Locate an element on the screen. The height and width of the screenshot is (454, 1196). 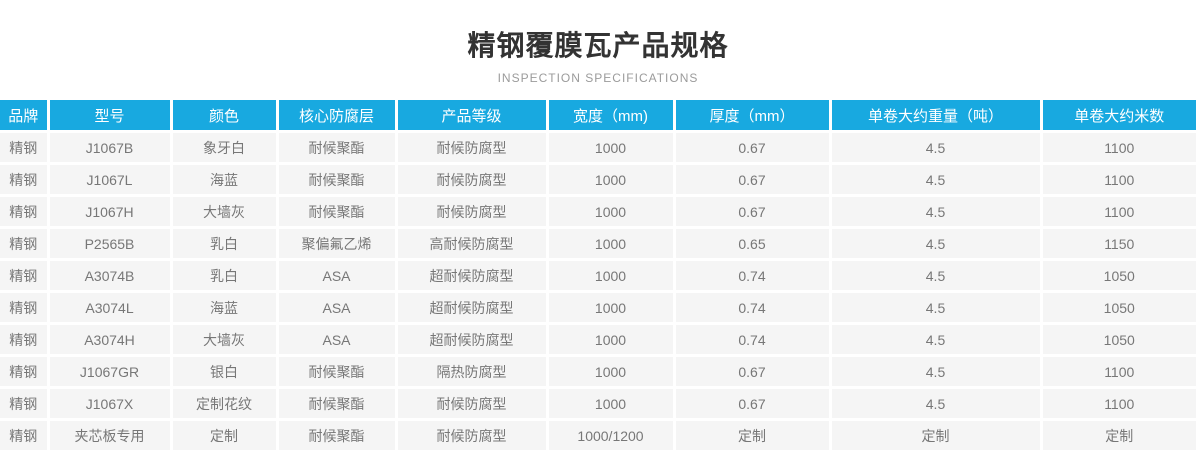
table-cell: 海蓝 is located at coordinates (225, 308).